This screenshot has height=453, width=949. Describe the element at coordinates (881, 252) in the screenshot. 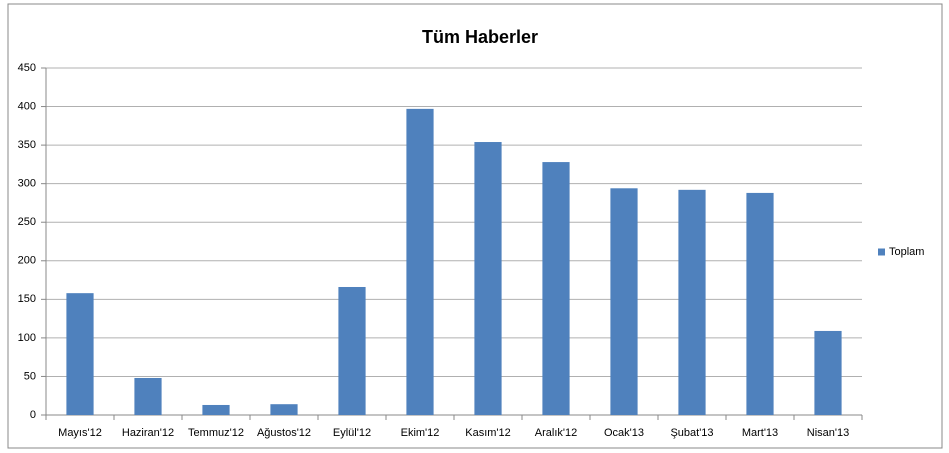

I see `legend-swatch` at that location.